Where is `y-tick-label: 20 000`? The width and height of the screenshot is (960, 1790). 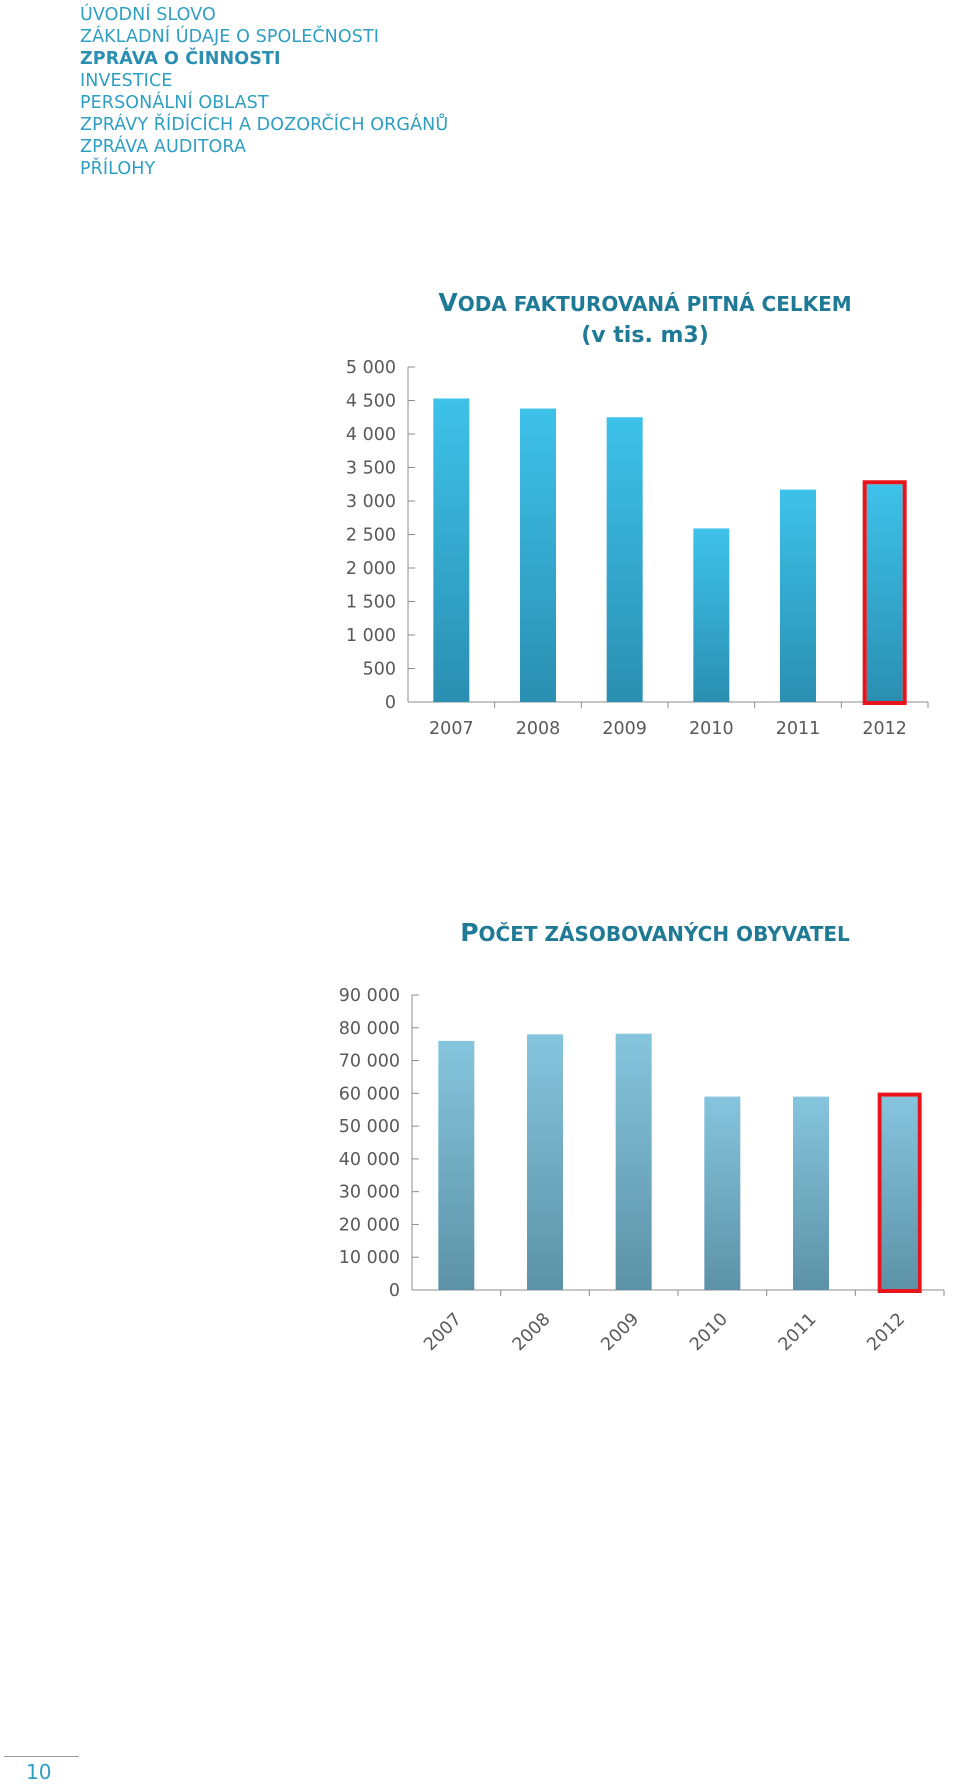 y-tick-label: 20 000 is located at coordinates (369, 1225).